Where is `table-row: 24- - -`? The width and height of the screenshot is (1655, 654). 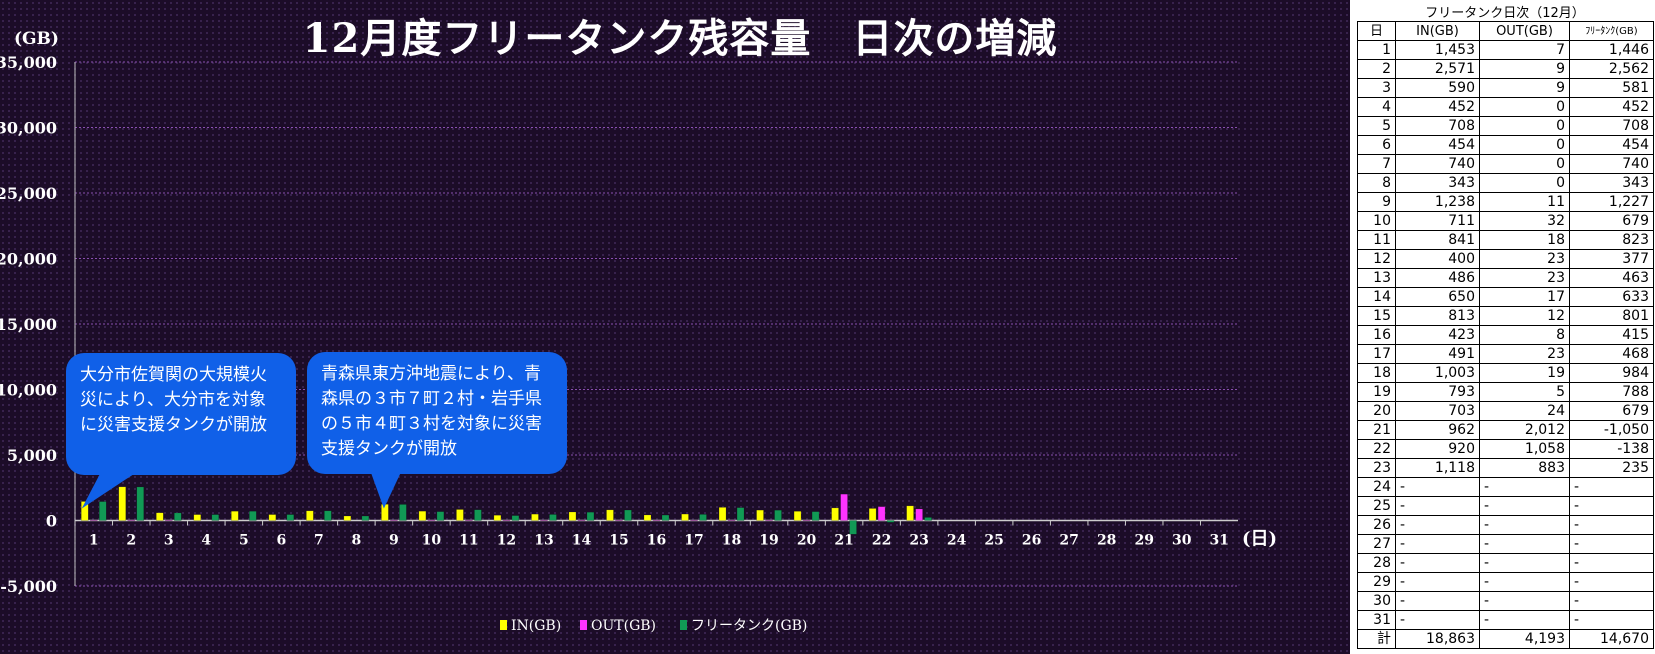 table-row: 24- - - is located at coordinates (1505, 487).